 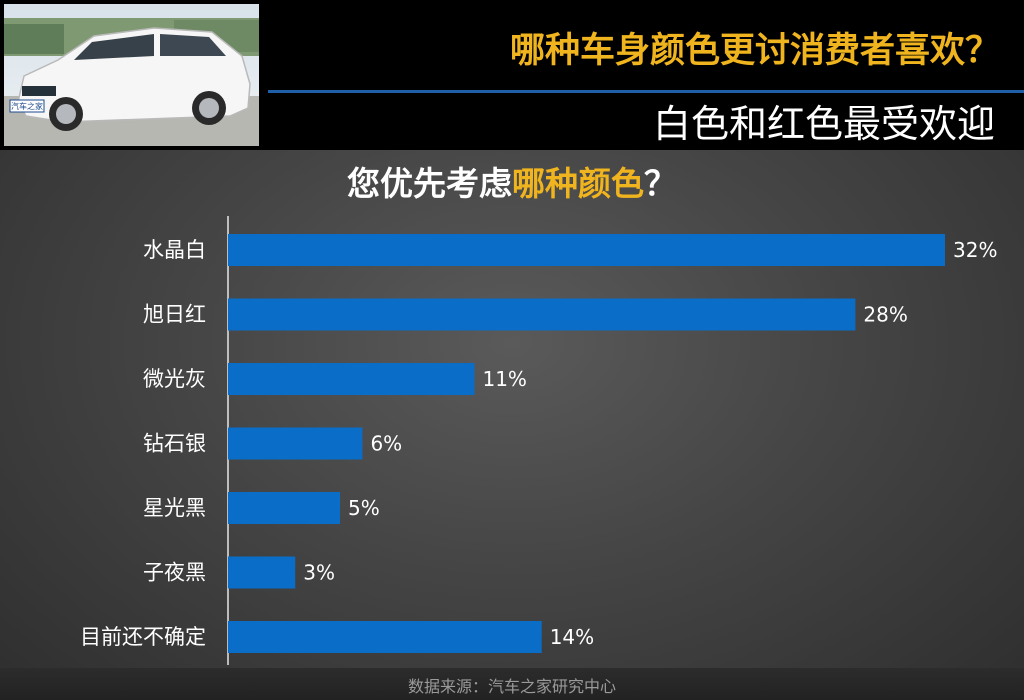 What do you see at coordinates (174, 508) in the screenshot?
I see `category-label: 星光黑` at bounding box center [174, 508].